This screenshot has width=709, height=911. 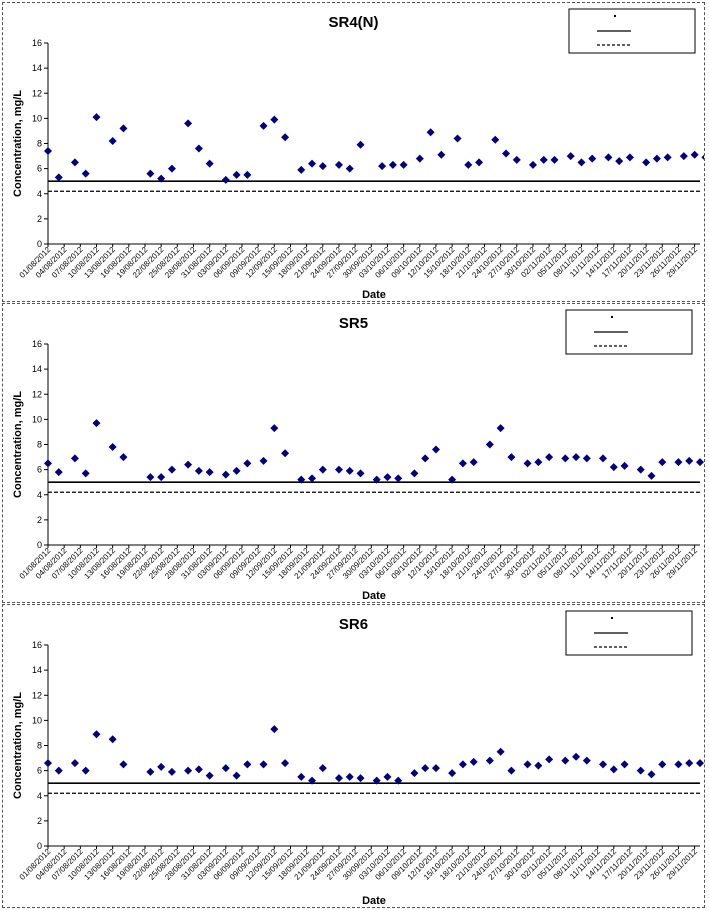 What do you see at coordinates (374, 295) in the screenshot?
I see `x-axis-label: Date` at bounding box center [374, 295].